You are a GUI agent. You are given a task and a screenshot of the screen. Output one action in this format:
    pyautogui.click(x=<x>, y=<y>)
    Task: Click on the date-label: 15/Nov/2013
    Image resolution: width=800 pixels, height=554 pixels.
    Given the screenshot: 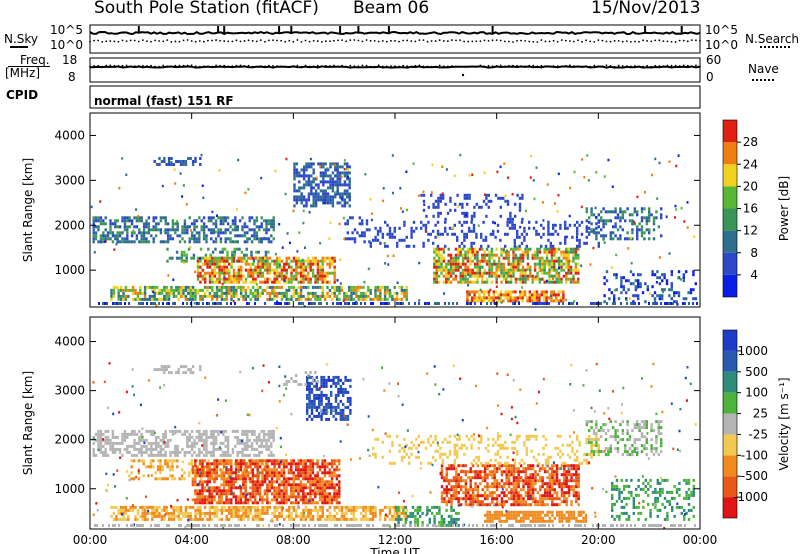 What is the action you would take?
    pyautogui.click(x=646, y=9)
    